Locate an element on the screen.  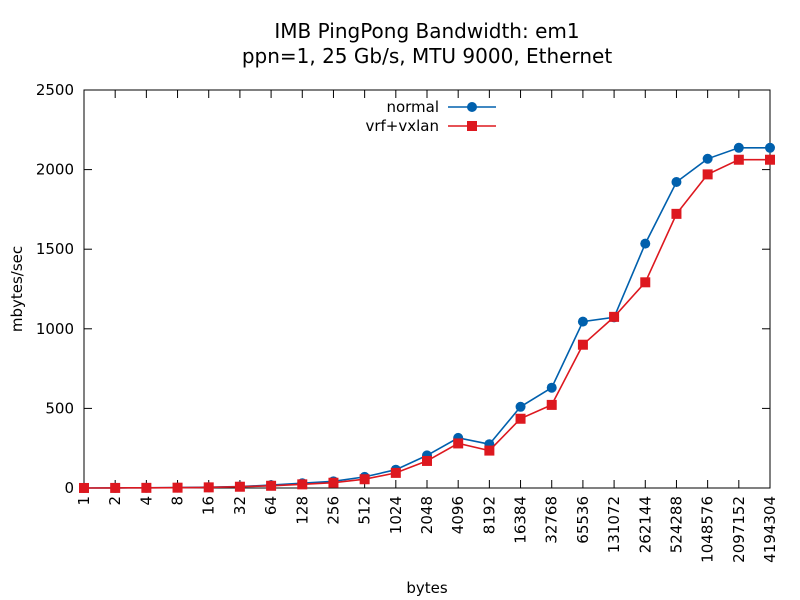
x-tick-label: 2 is located at coordinates (115, 501).